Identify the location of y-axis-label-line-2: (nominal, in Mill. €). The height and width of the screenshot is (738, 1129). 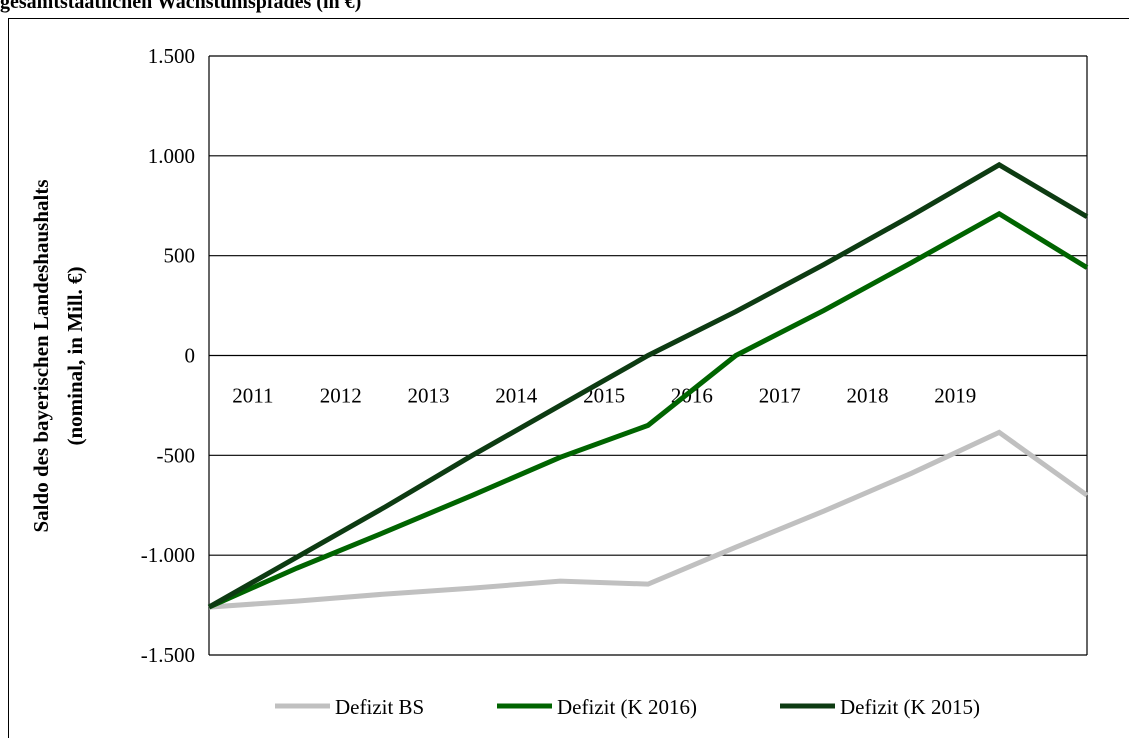
(75, 355).